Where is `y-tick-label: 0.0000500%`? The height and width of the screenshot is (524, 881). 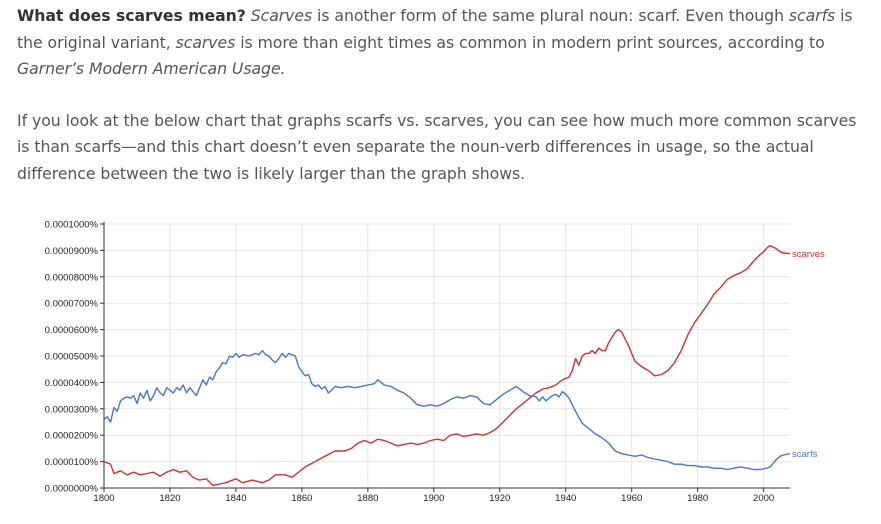
y-tick-label: 0.0000500% is located at coordinates (72, 357).